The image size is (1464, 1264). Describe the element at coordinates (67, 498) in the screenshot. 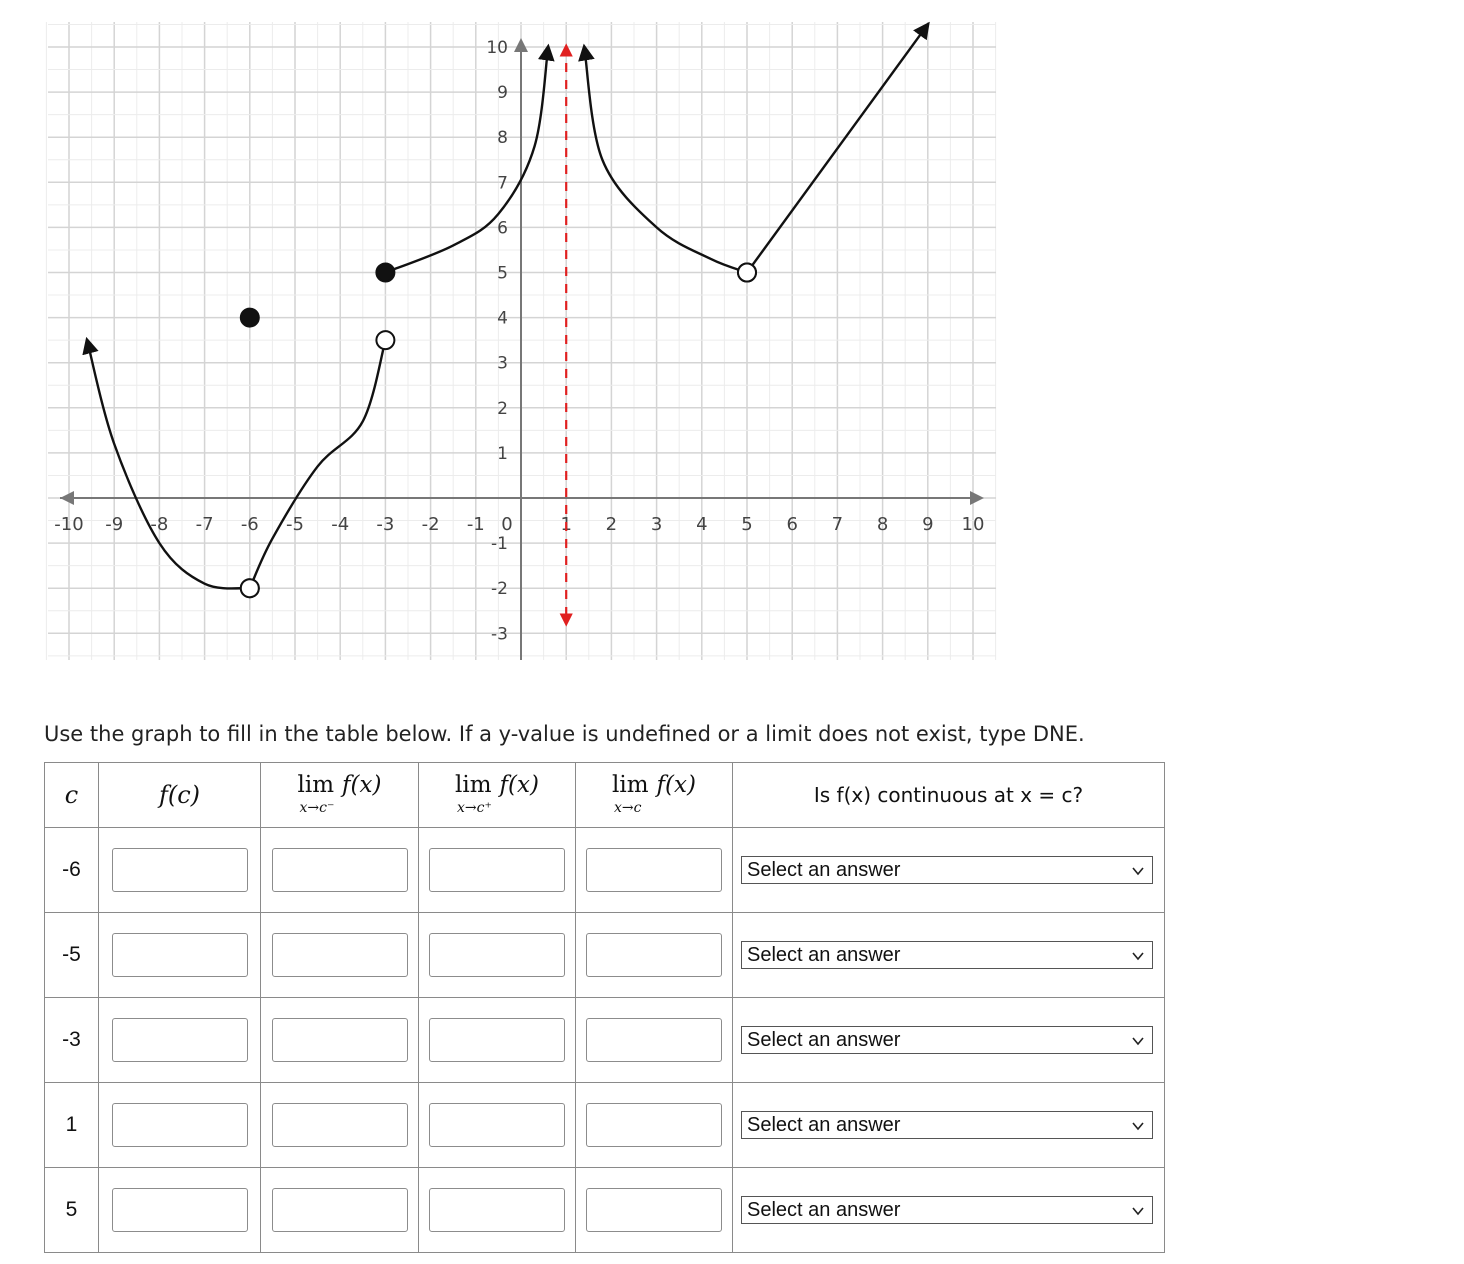

I see `x-axis-left-arrow` at that location.